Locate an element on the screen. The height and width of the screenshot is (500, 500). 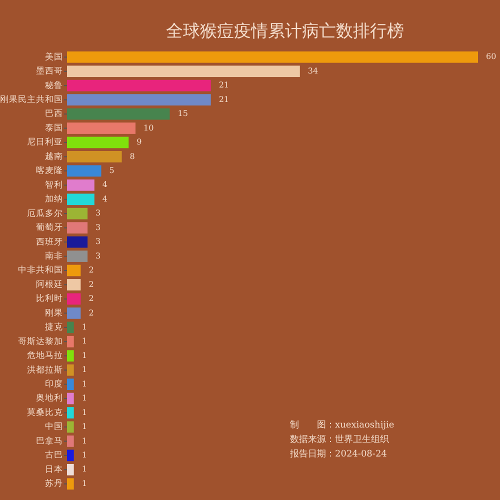
y-tick-label: 莫桑比克 is located at coordinates (45, 412).